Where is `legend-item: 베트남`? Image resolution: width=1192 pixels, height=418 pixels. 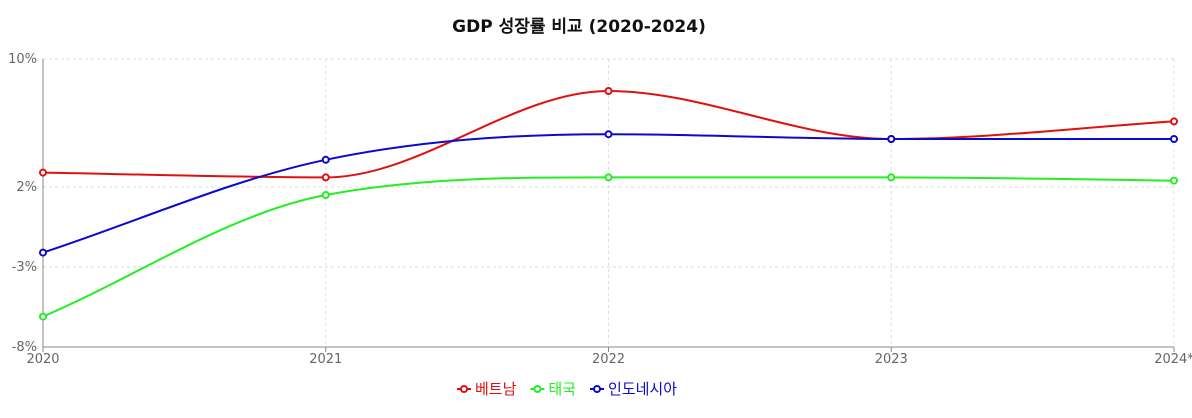
legend-item: 베트남 is located at coordinates (487, 389).